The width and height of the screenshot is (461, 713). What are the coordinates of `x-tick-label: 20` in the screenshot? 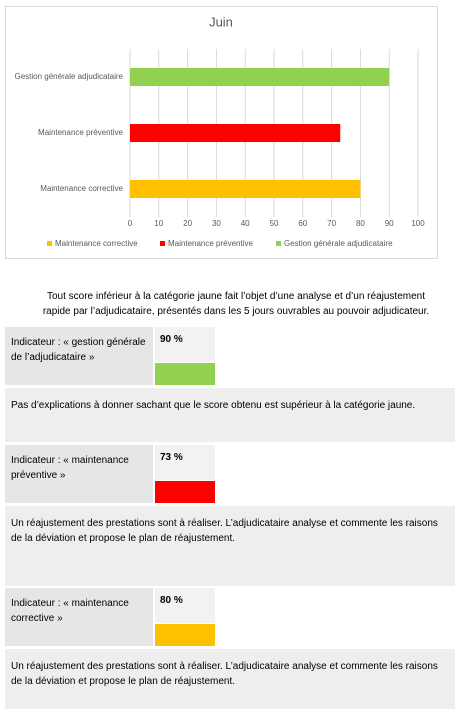 It's located at (187, 223).